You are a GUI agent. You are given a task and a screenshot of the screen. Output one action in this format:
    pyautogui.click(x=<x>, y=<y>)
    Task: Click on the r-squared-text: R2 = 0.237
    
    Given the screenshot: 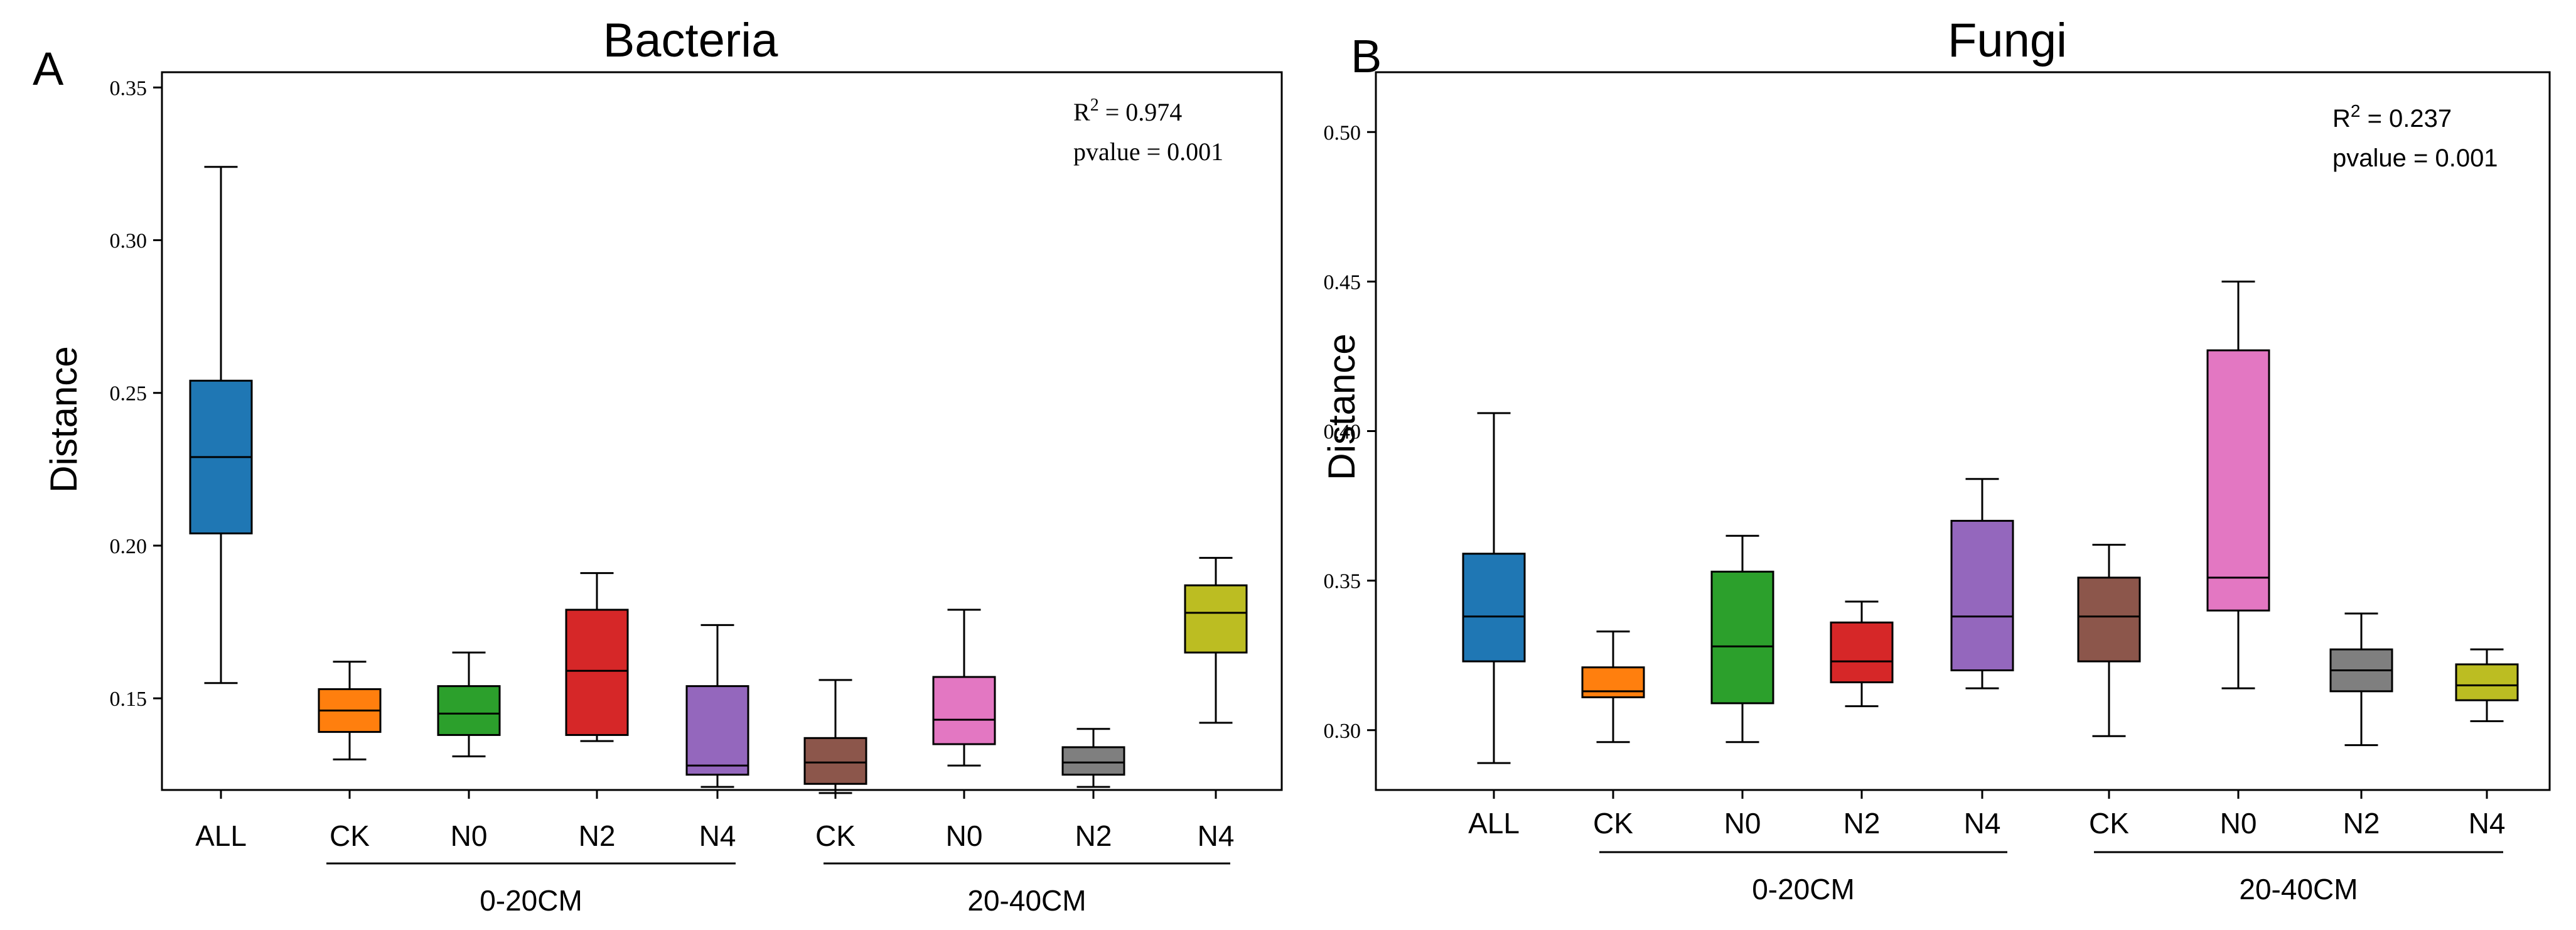 What is the action you would take?
    pyautogui.click(x=2392, y=117)
    